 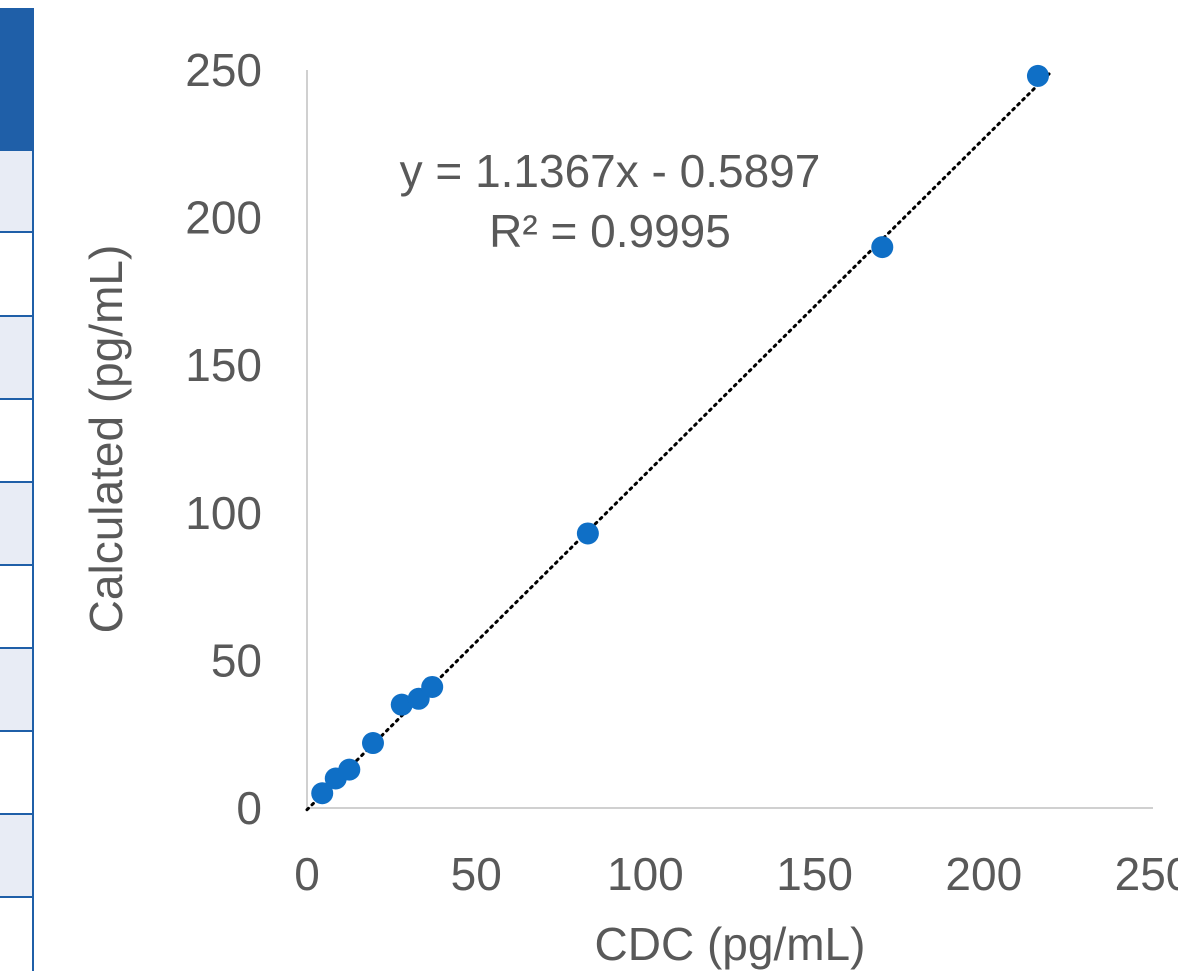 I want to click on trendline-r-squared: R² = 0.9995, so click(x=610, y=231).